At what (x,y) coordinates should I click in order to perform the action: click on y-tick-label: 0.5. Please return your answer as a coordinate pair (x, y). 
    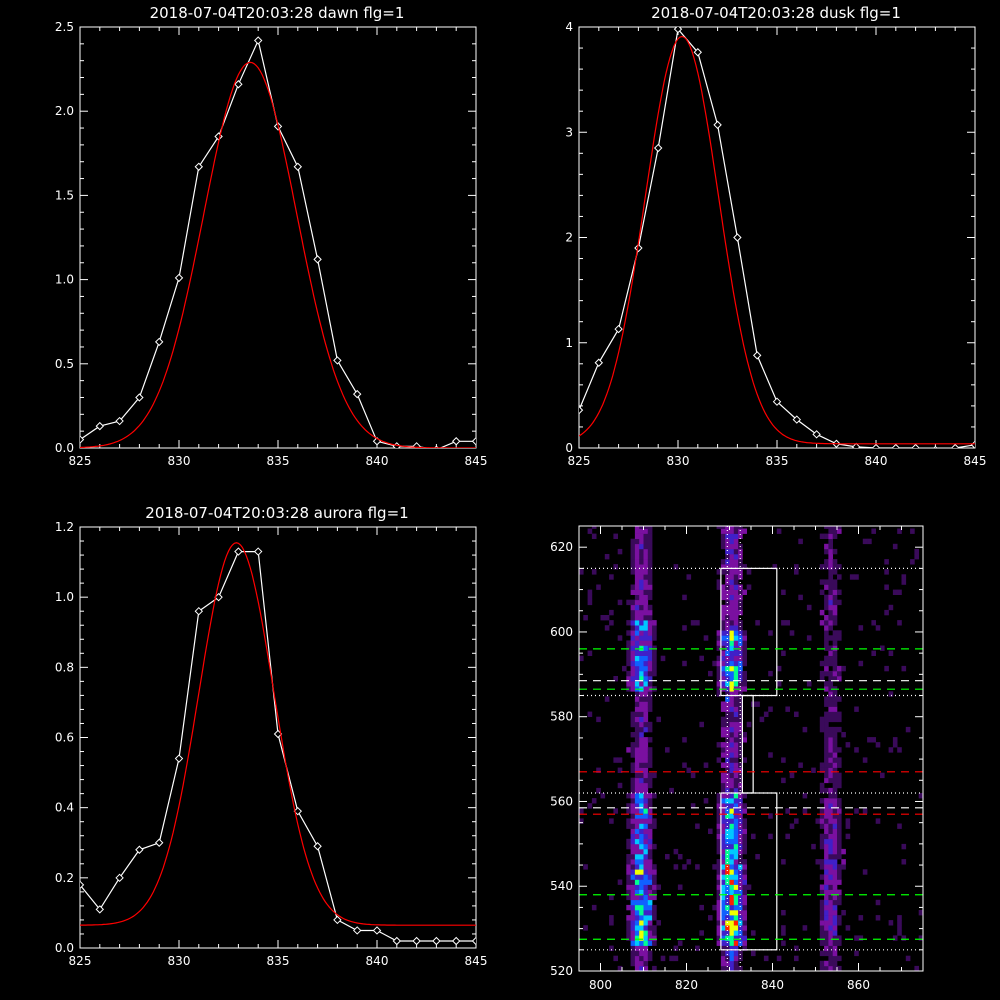
    Looking at the image, I should click on (64, 364).